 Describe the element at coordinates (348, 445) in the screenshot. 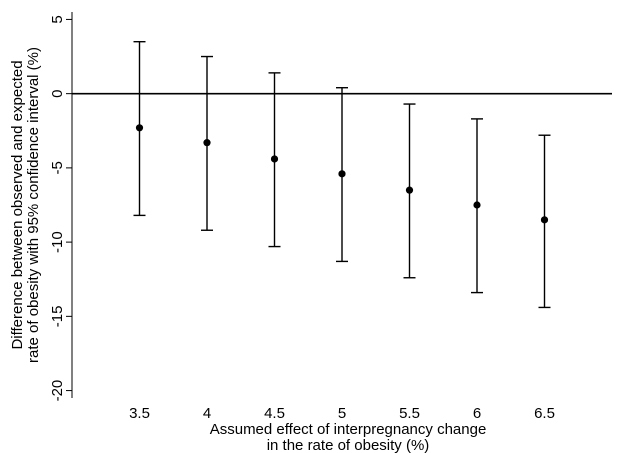

I see `x-axis-title-line-2: in the rate of obesity (%)` at that location.